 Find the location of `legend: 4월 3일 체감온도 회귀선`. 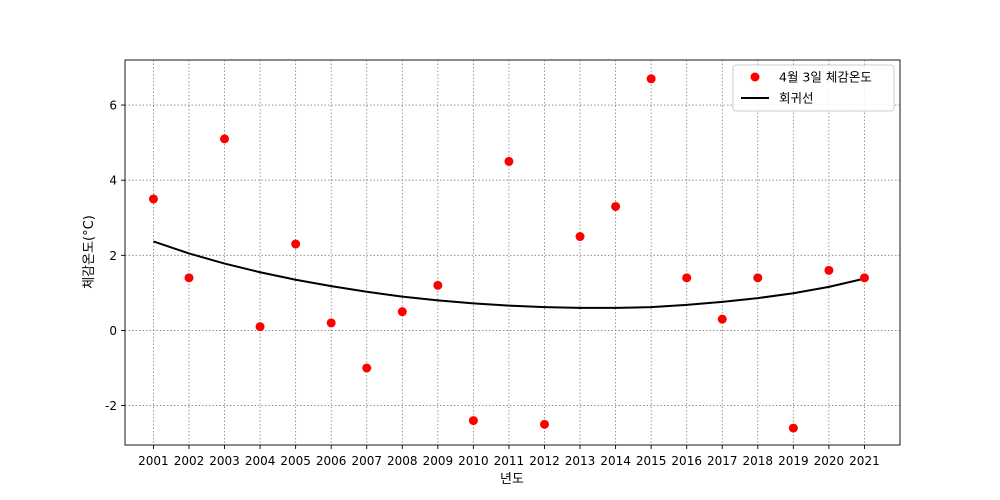

legend: 4월 3일 체감온도 회귀선 is located at coordinates (813, 88).